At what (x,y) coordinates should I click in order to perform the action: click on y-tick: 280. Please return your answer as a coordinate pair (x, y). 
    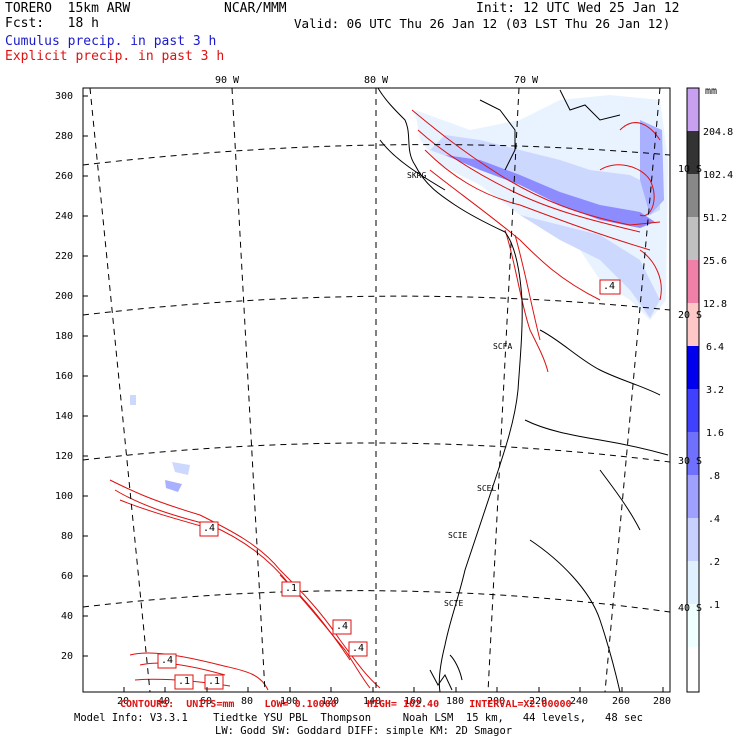
    Looking at the image, I should click on (64, 136).